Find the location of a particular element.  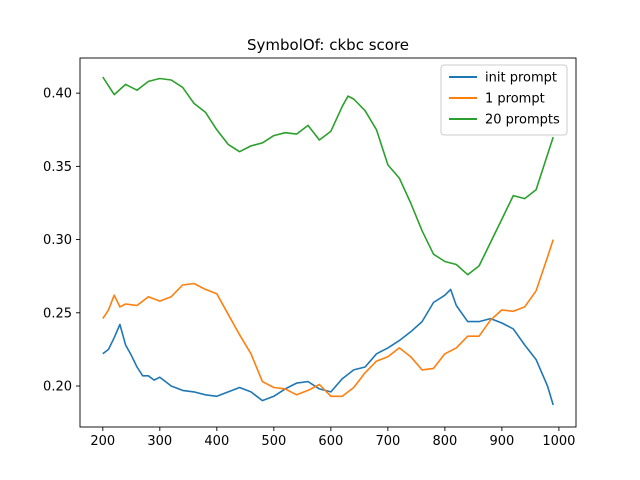

legend: init prompt 1 prompt 20 prompts is located at coordinates (504, 100).